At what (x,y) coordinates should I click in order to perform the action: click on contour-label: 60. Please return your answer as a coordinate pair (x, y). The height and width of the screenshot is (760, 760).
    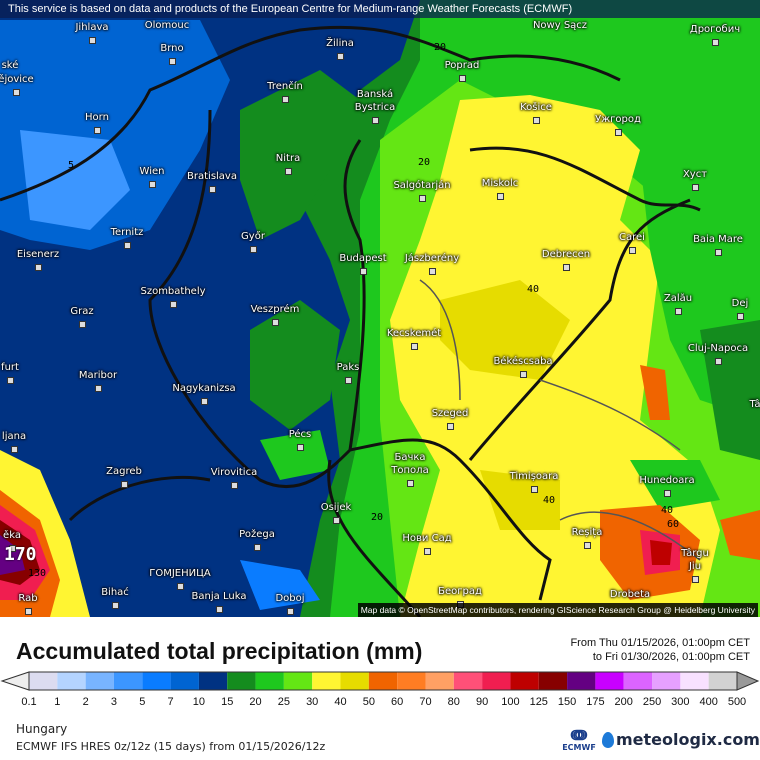
    Looking at the image, I should click on (673, 524).